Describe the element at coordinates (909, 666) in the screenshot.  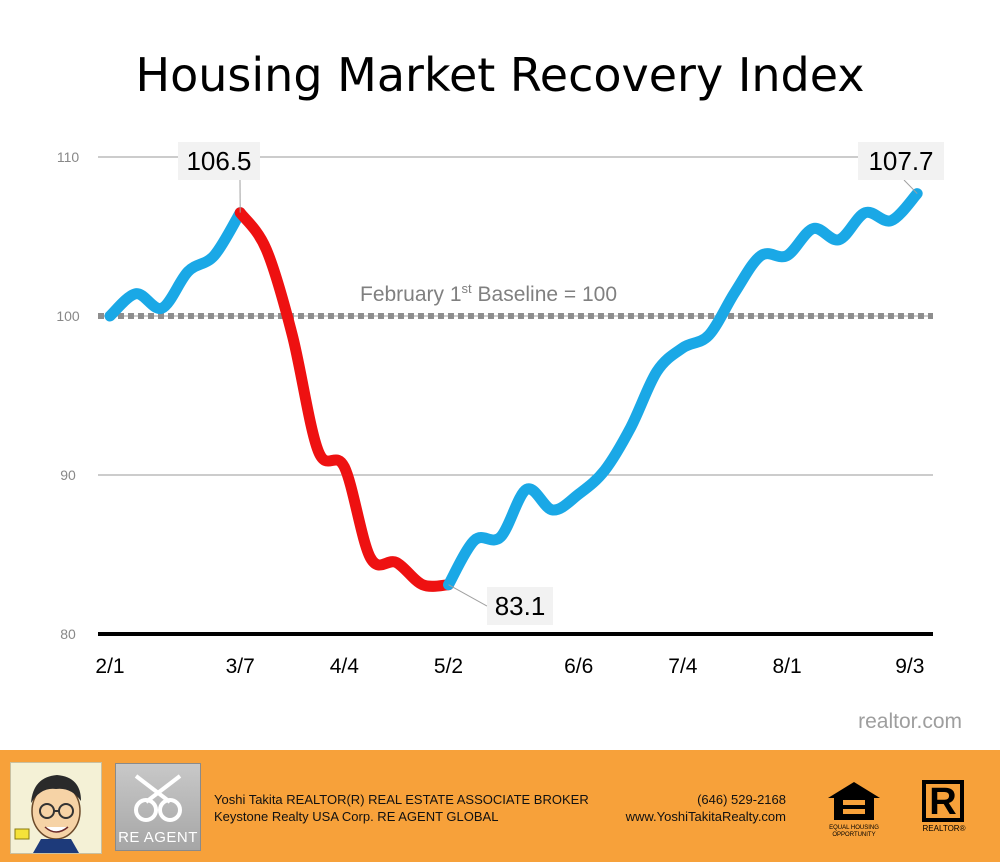
I see `x-tick-label: 9/3` at that location.